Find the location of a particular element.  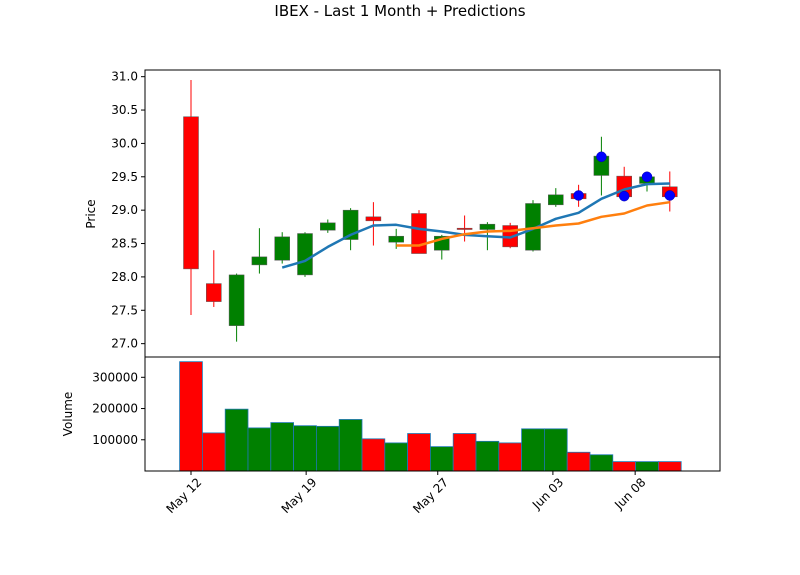

x-tick-label: Jun 08 is located at coordinates (629, 493).